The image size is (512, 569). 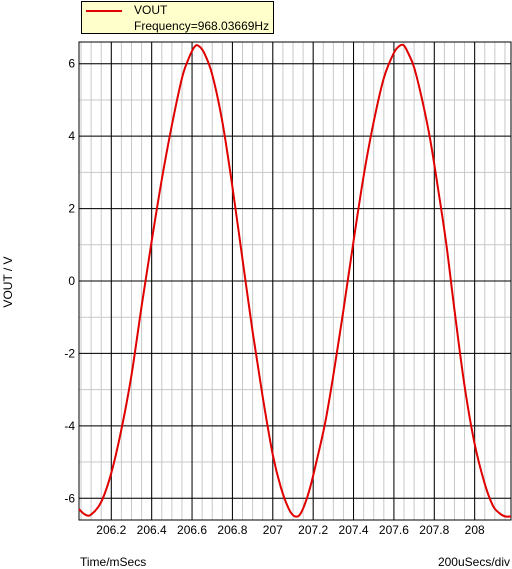 What do you see at coordinates (69, 498) in the screenshot?
I see `y-tick-label: -6` at bounding box center [69, 498].